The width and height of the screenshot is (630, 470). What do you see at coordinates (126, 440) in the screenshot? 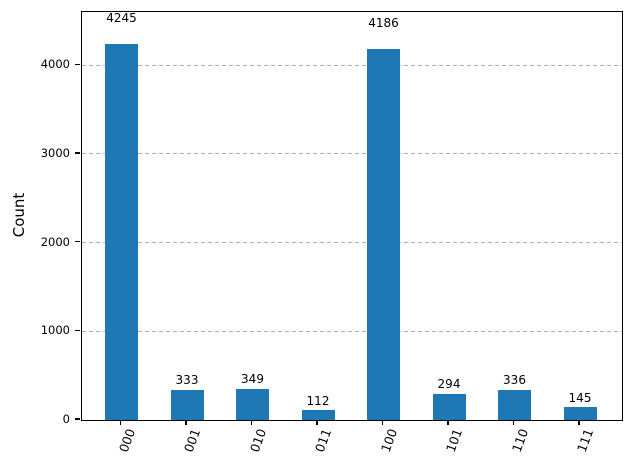
I see `x-tick-label-000: 000` at bounding box center [126, 440].